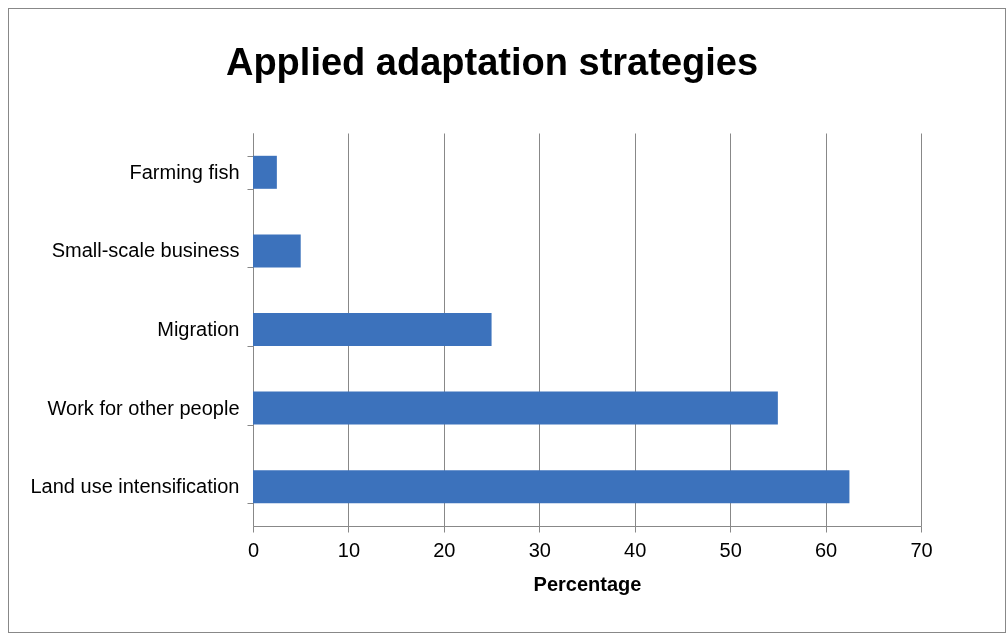  I want to click on x-tick-label: 70, so click(921, 549).